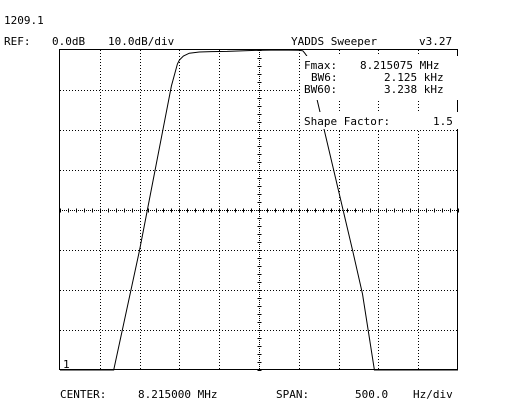 The image size is (510, 420). Describe the element at coordinates (69, 41) in the screenshot. I see `ref-level-value: 0.0dB` at that location.